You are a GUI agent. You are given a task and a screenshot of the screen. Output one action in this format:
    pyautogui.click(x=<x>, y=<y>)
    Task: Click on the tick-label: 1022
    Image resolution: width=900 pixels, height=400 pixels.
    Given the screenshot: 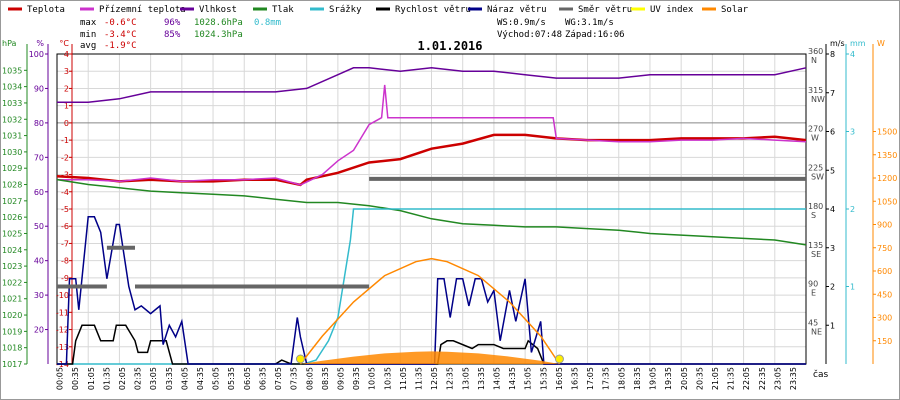 What is the action you would take?
    pyautogui.click(x=12, y=282)
    